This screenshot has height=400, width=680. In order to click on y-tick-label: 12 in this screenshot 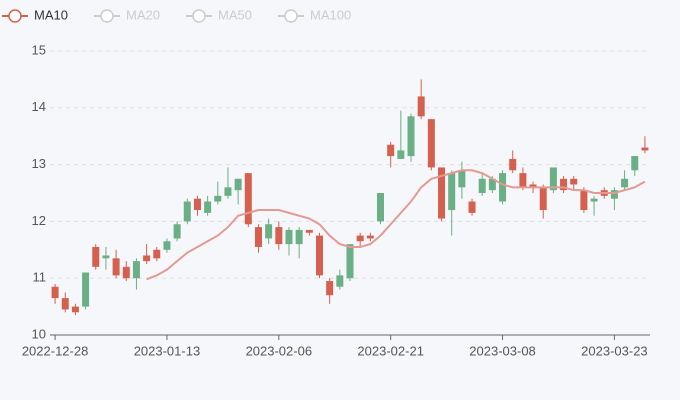, I will do `click(39, 220)`.